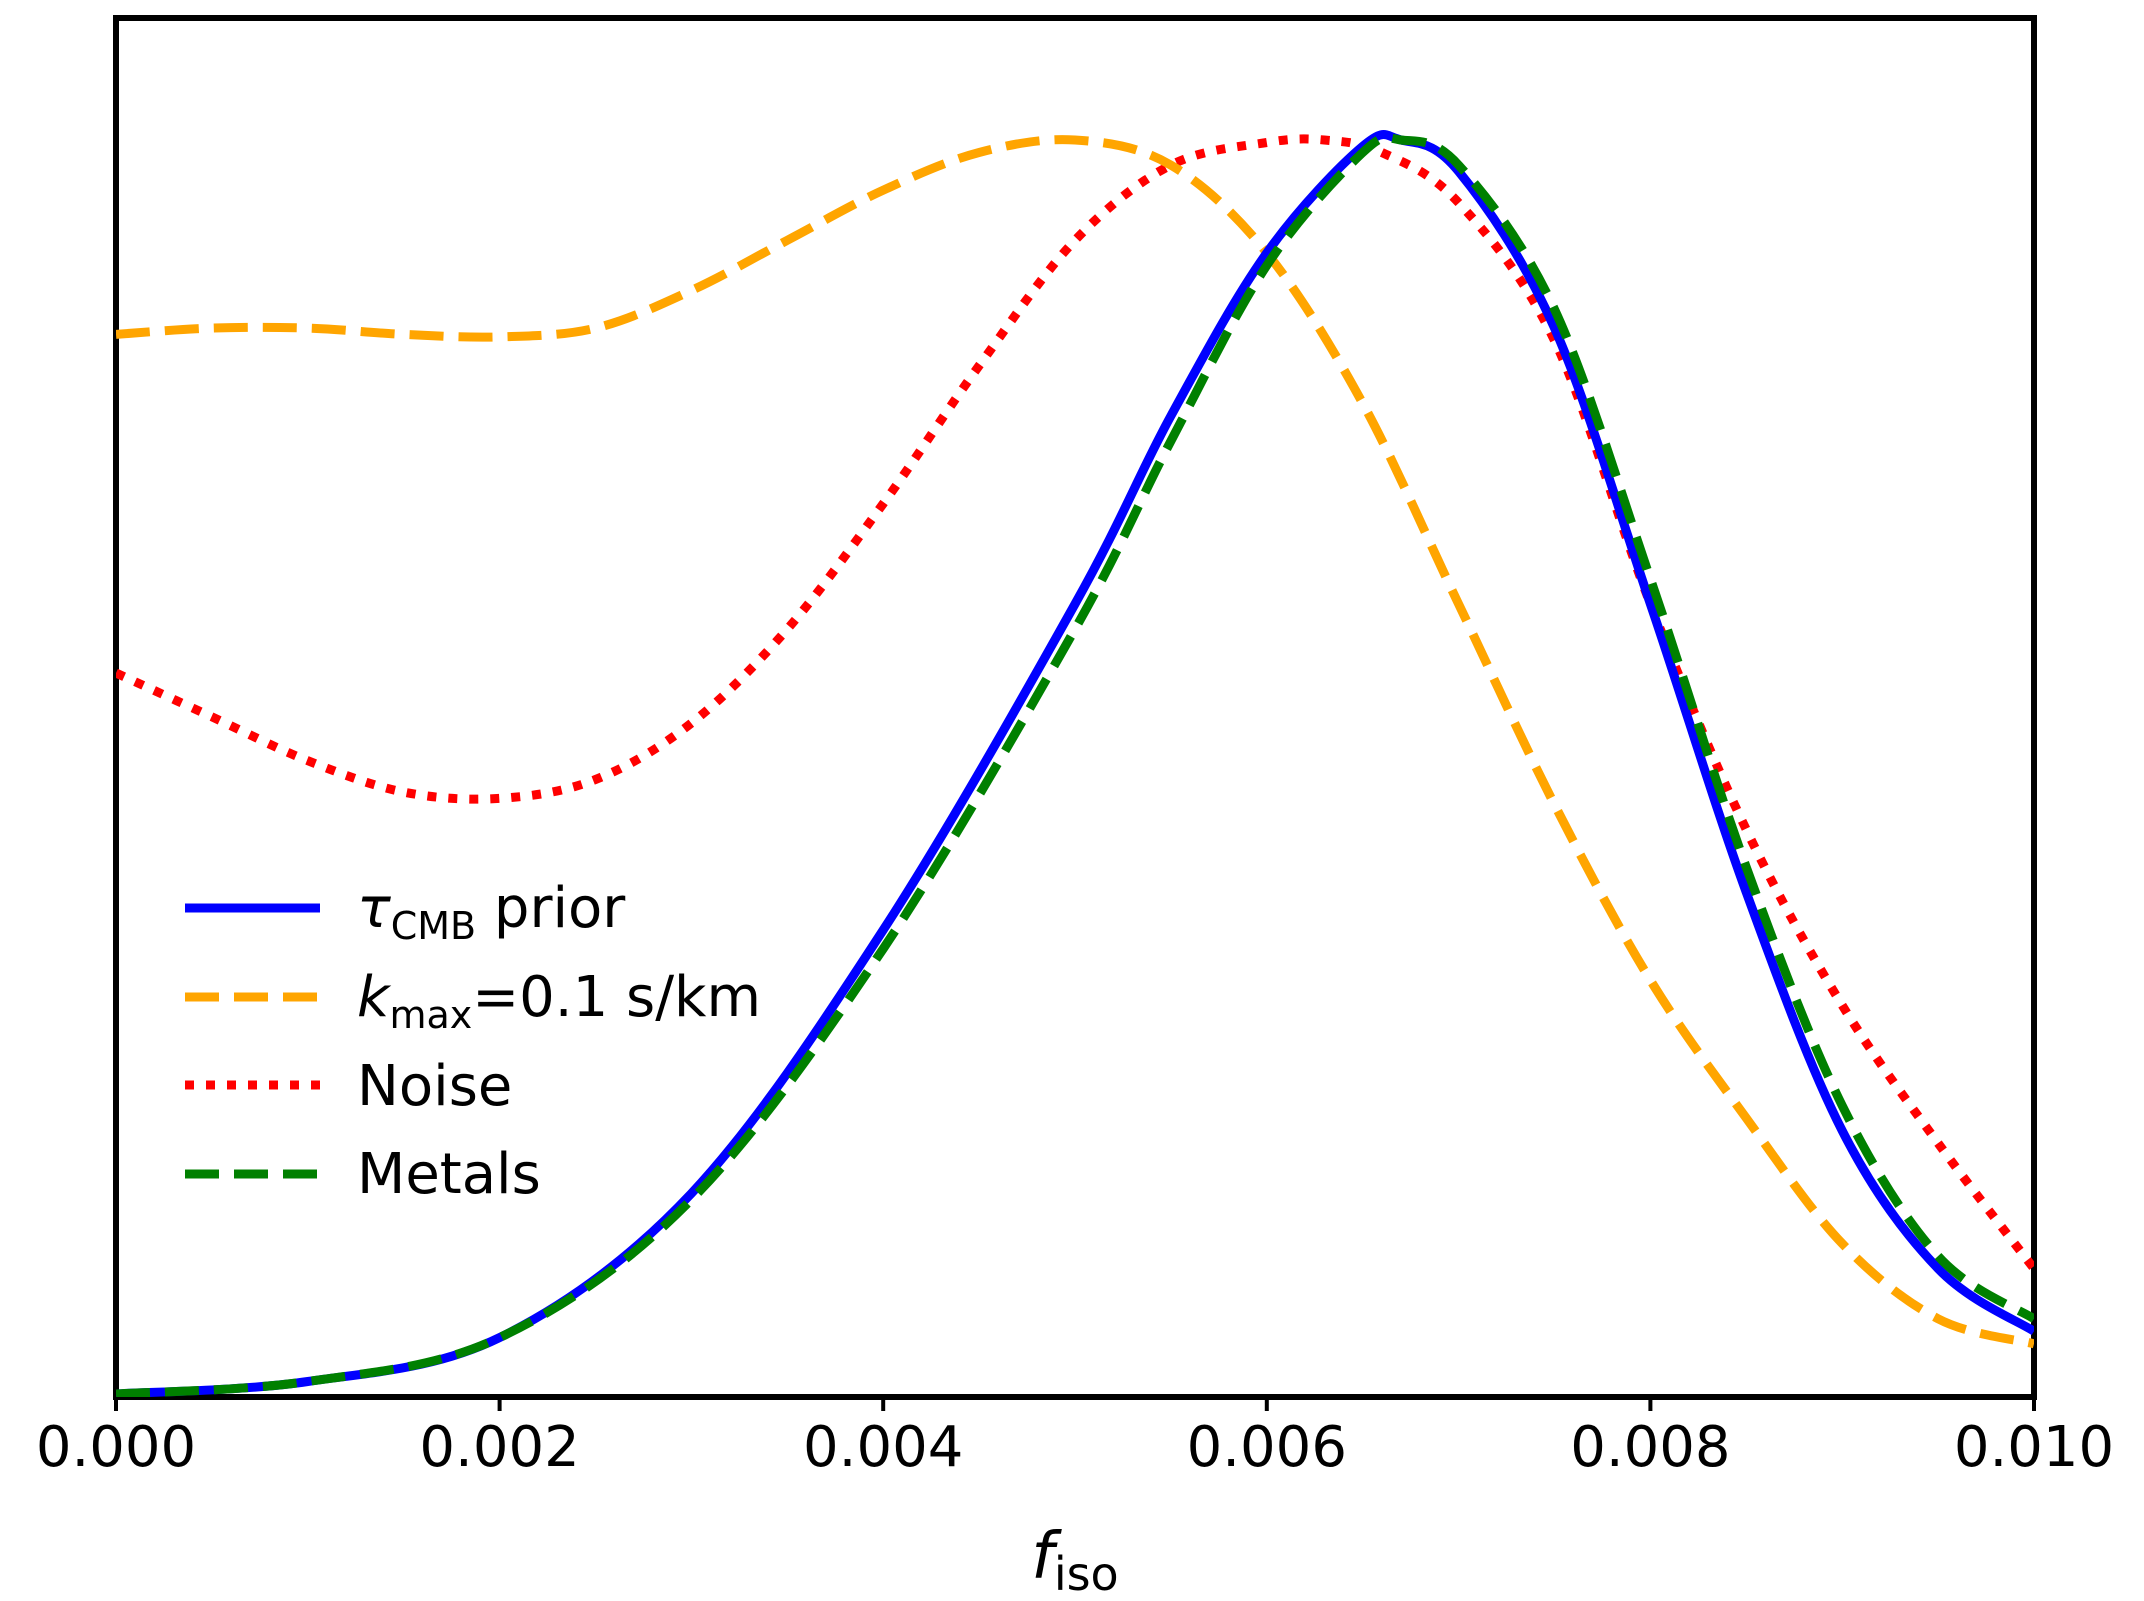 This screenshot has width=2144, height=1601. I want to click on x-axis-label: fiso, so click(1074, 1560).